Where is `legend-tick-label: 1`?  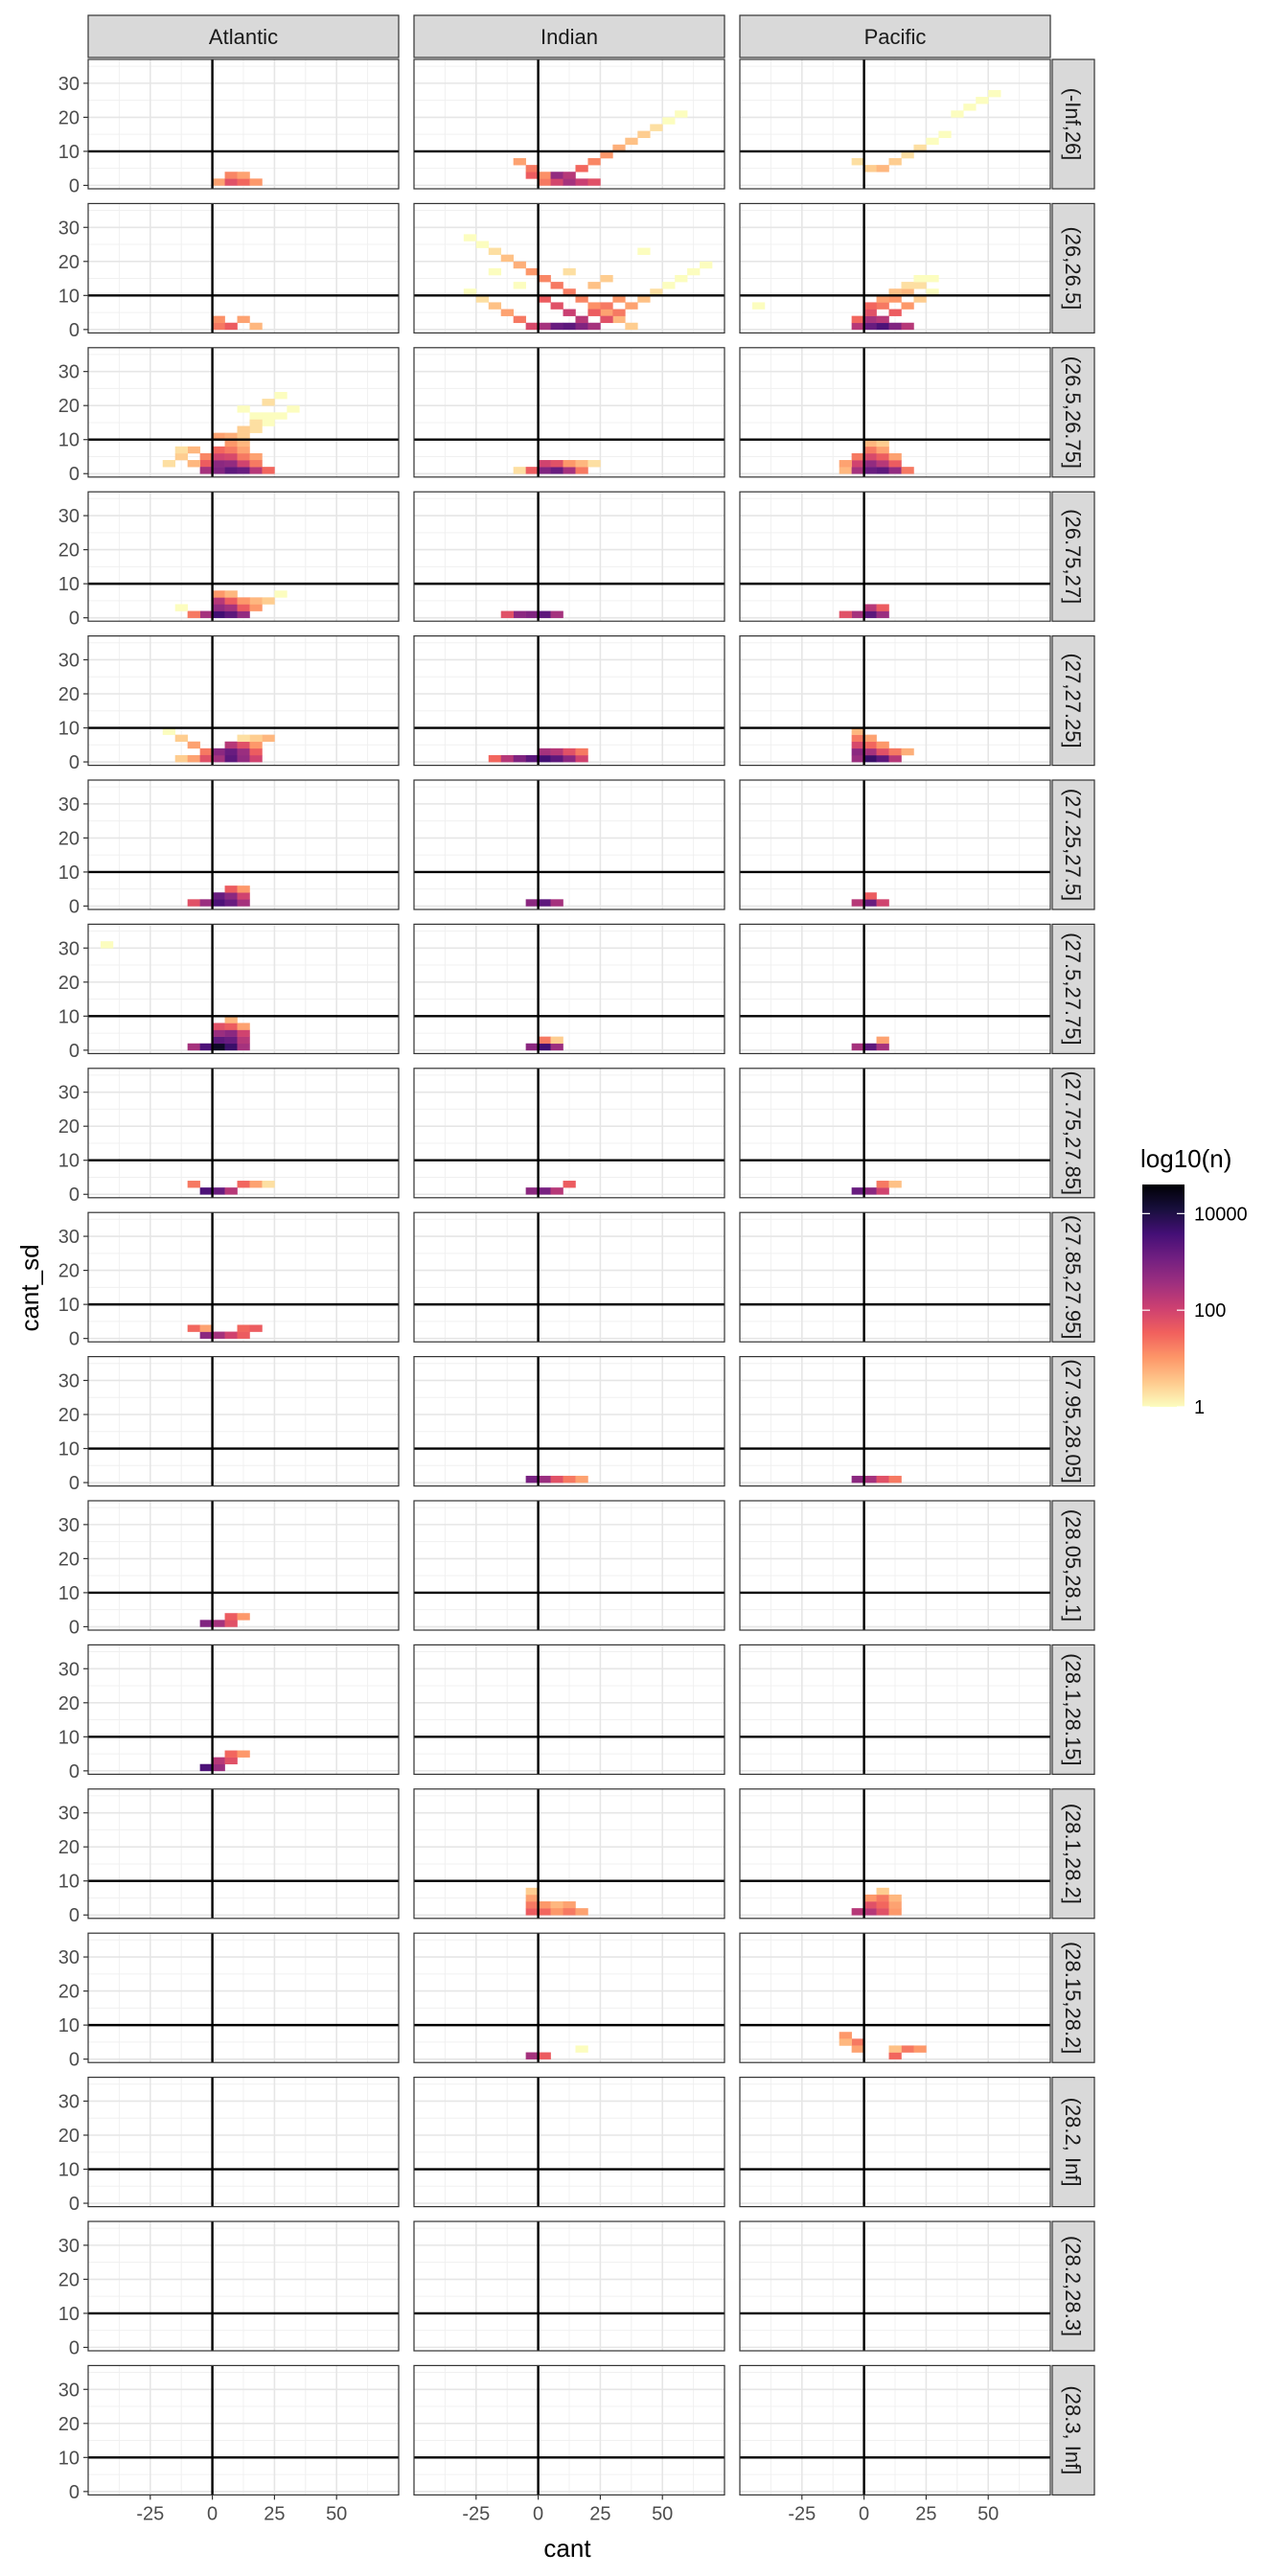 legend-tick-label: 1 is located at coordinates (1199, 1407).